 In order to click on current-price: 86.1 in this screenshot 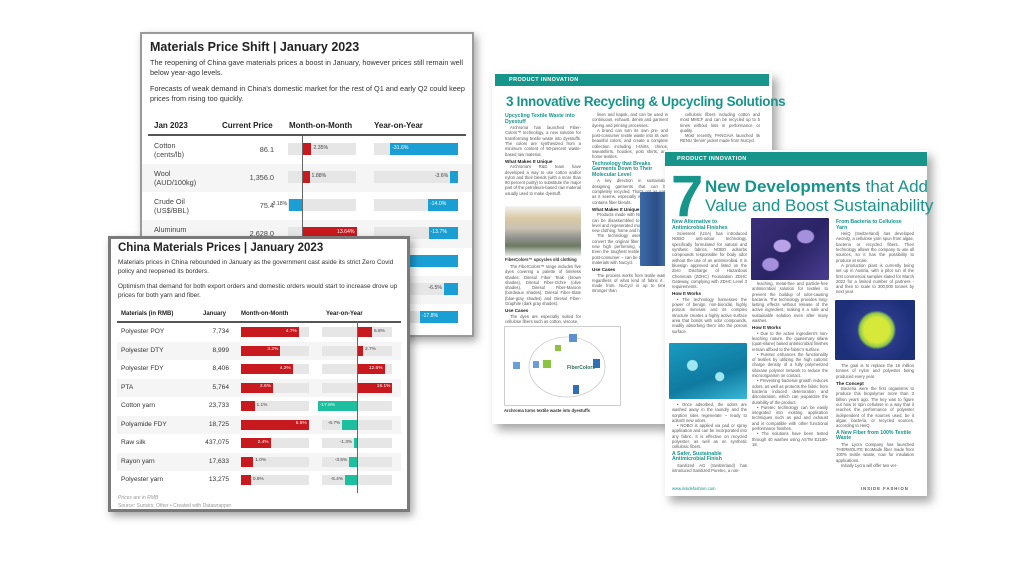, I will do `click(266, 149)`.